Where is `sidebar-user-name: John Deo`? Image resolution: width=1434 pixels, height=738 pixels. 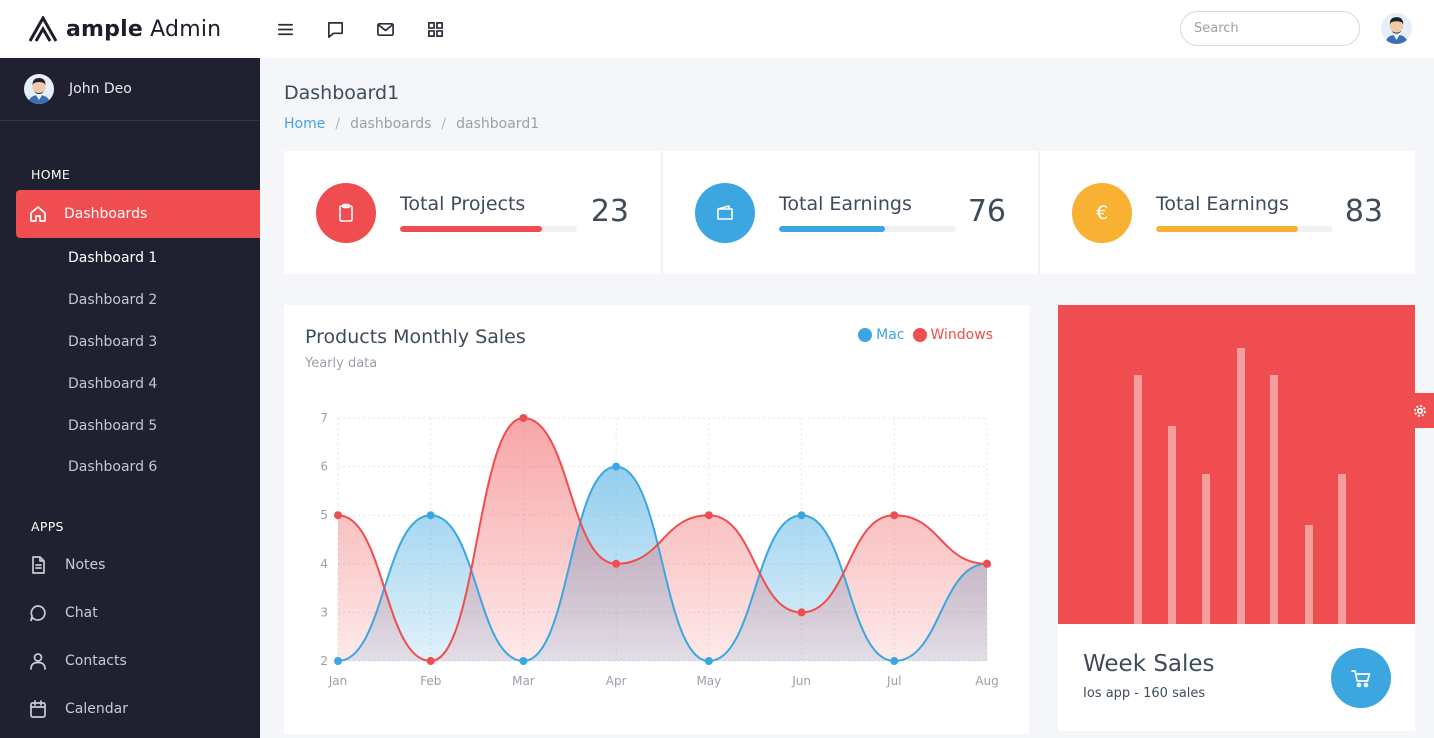 sidebar-user-name: John Deo is located at coordinates (100, 89).